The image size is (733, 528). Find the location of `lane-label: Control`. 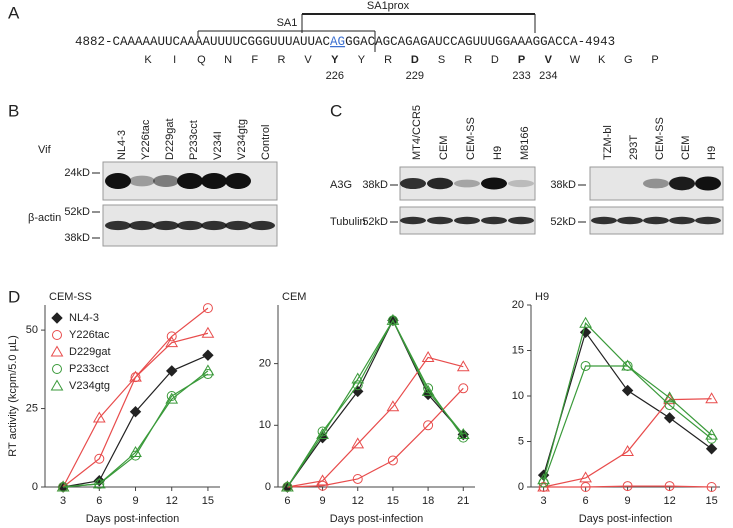

lane-label: Control is located at coordinates (266, 142).